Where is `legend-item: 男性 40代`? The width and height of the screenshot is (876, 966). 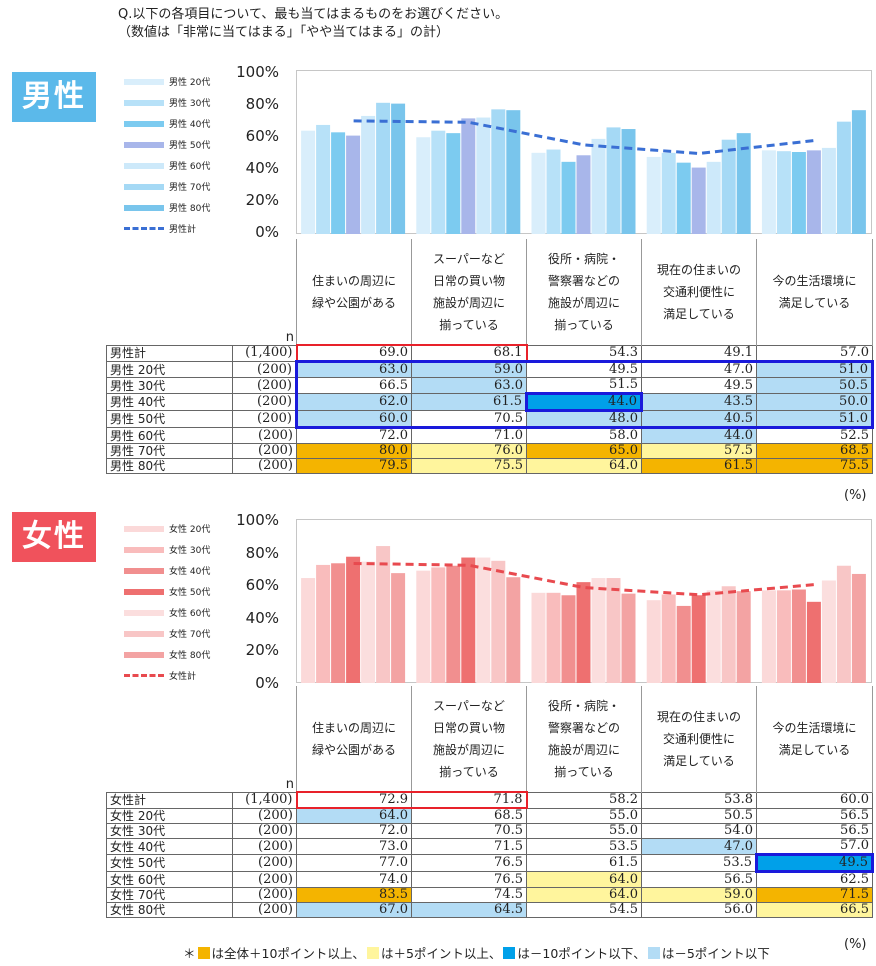
legend-item: 男性 40代 is located at coordinates (184, 123).